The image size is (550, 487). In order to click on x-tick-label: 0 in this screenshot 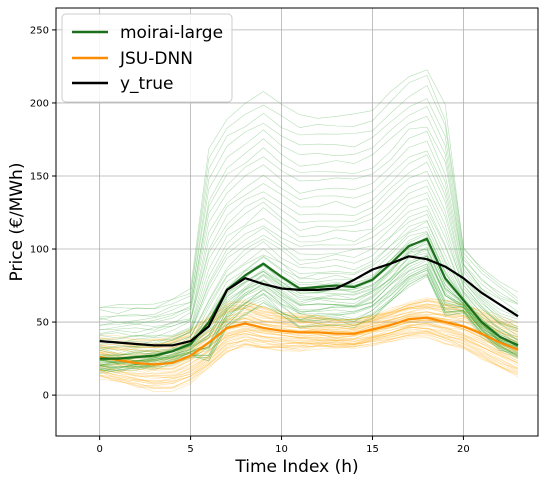, I will do `click(99, 449)`.